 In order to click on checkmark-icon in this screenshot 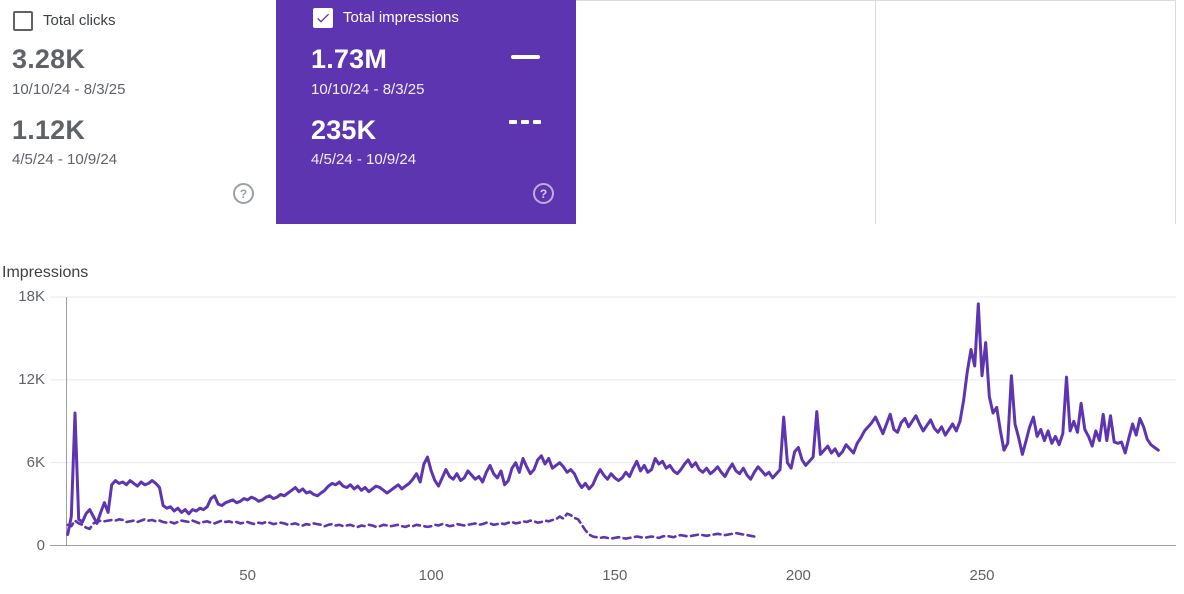, I will do `click(323, 18)`.